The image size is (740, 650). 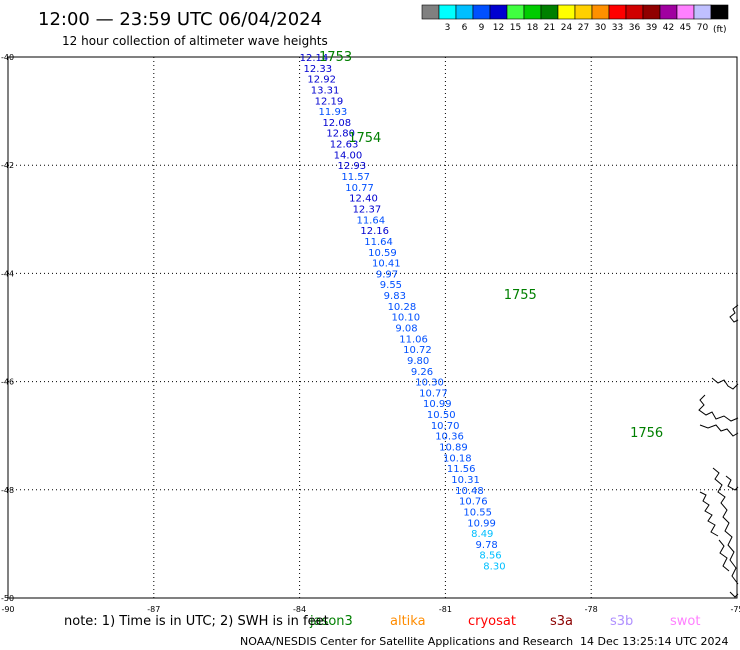 What do you see at coordinates (413, 339) in the screenshot?
I see `wave-height-point: 11.06` at bounding box center [413, 339].